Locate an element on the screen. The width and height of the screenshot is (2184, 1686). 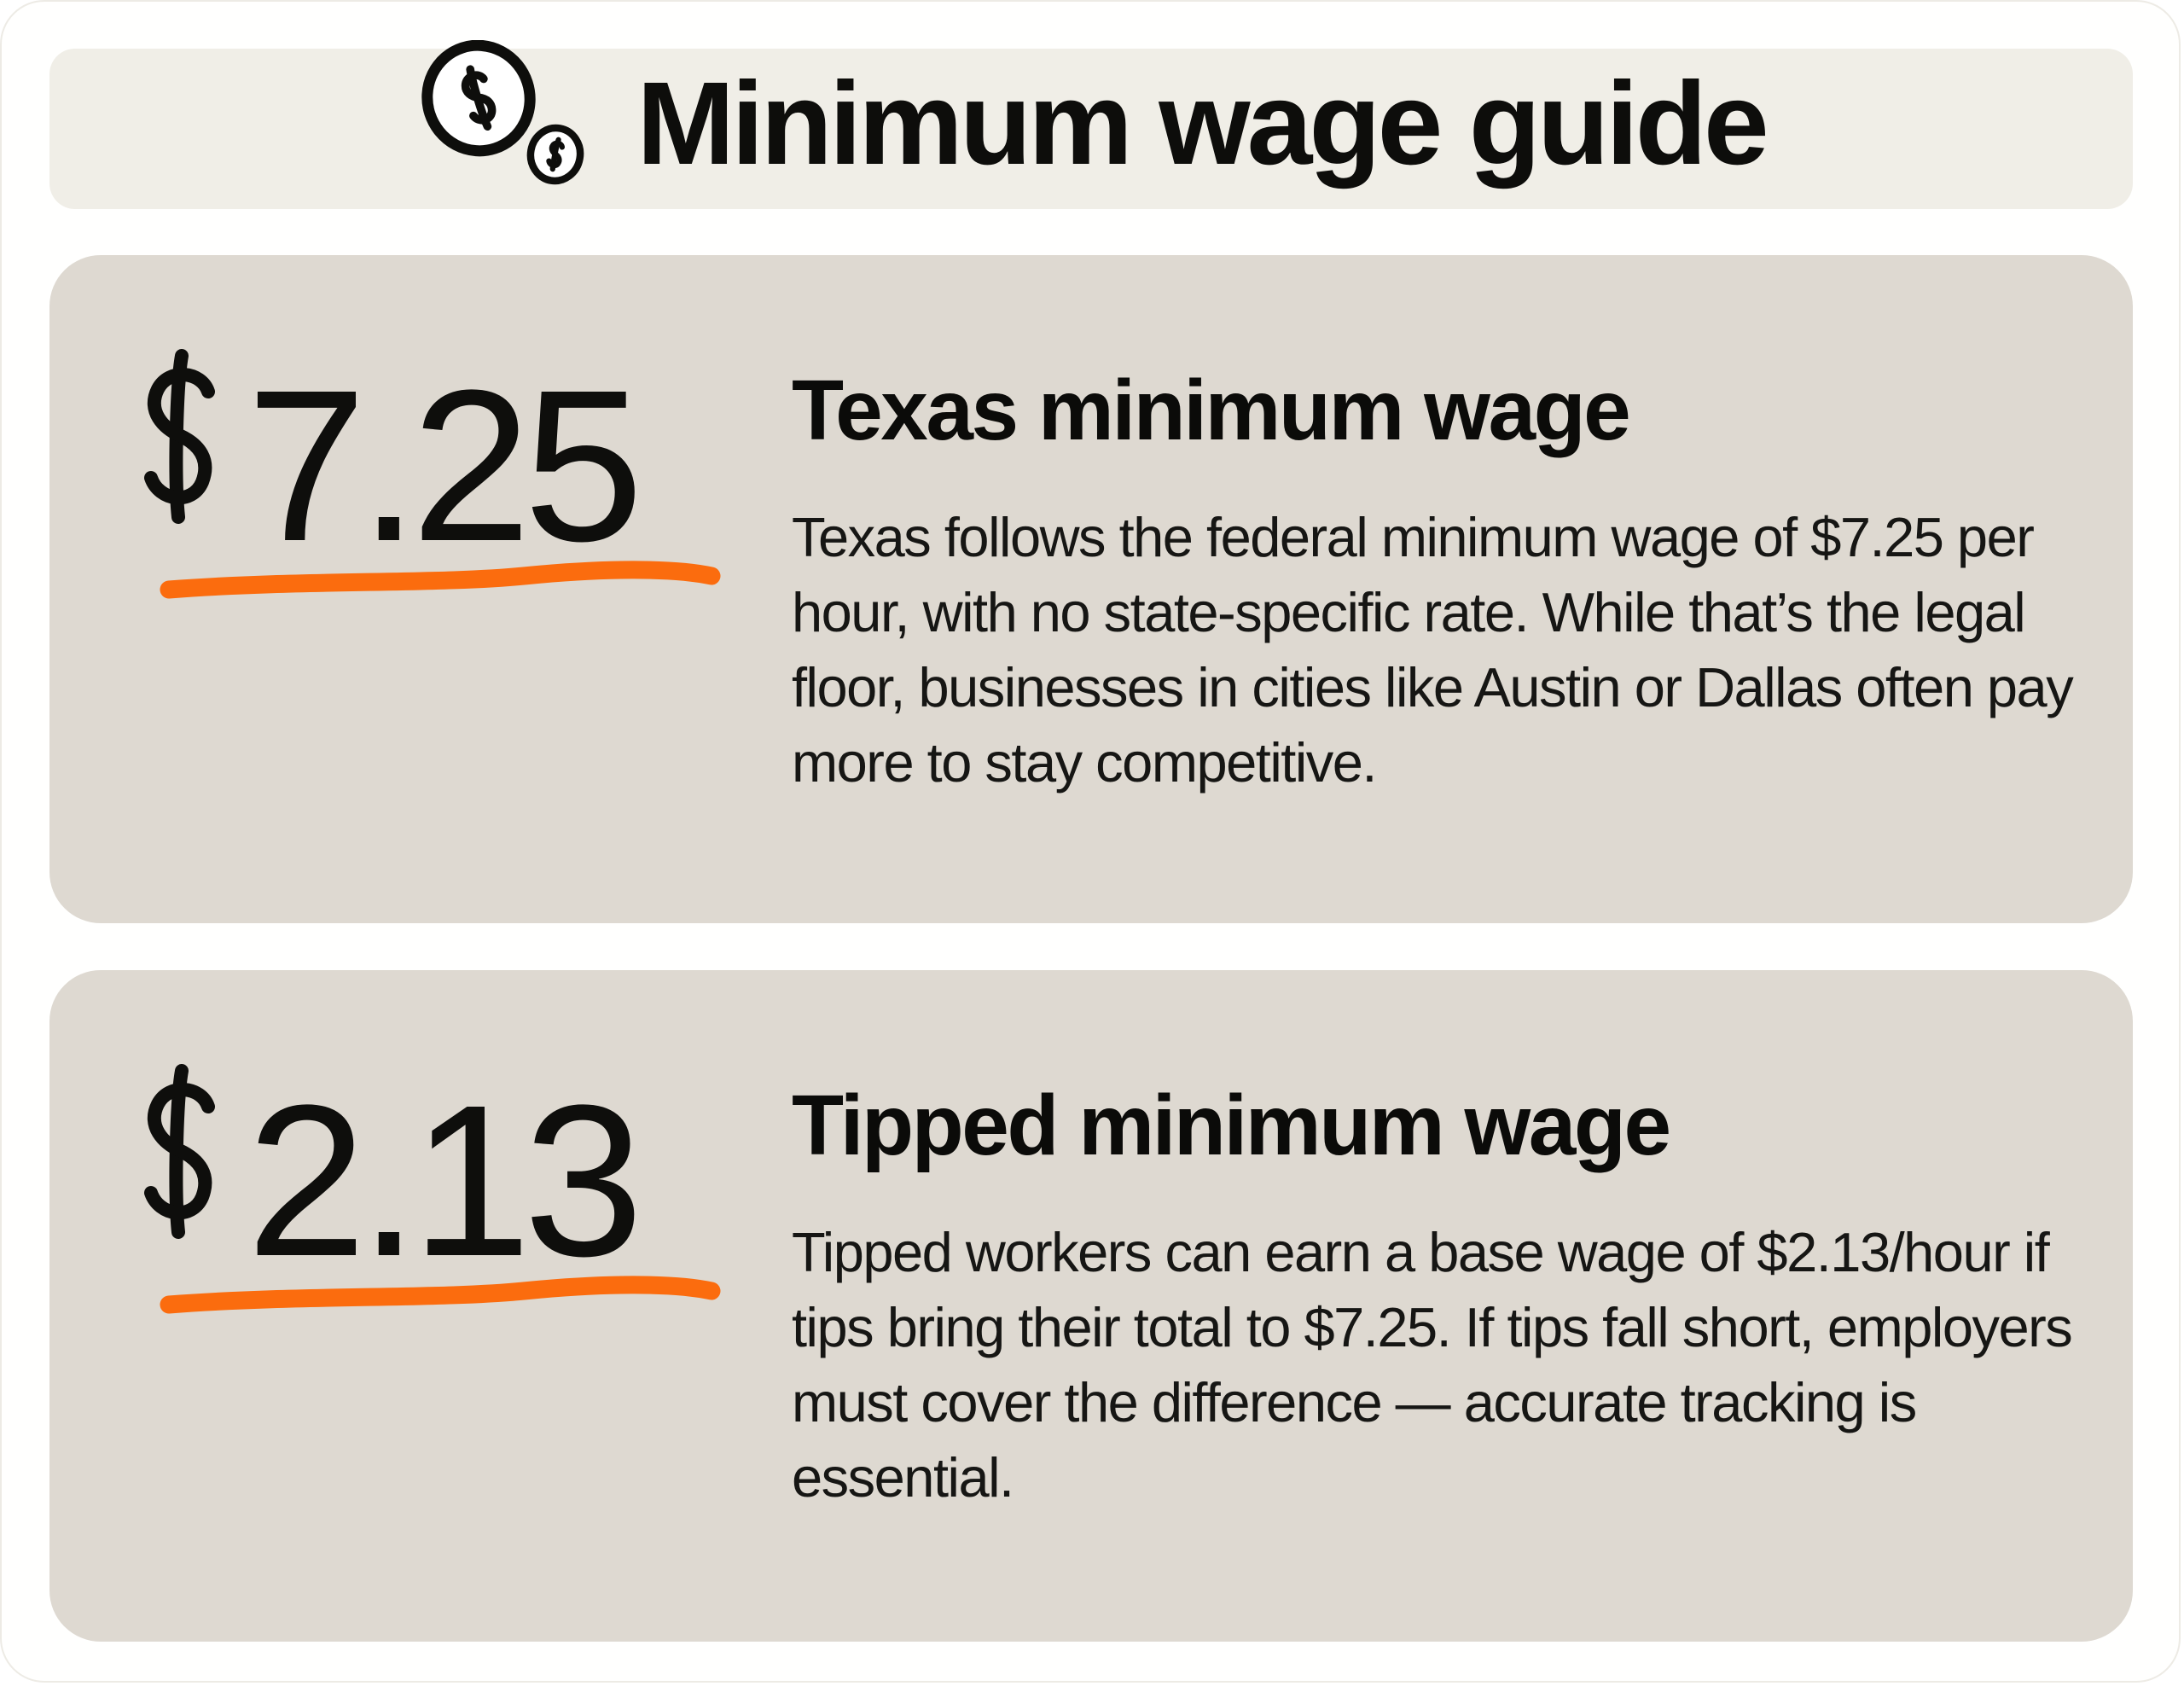
card-heading: Tipped minimum wage is located at coordinates (1231, 1125).